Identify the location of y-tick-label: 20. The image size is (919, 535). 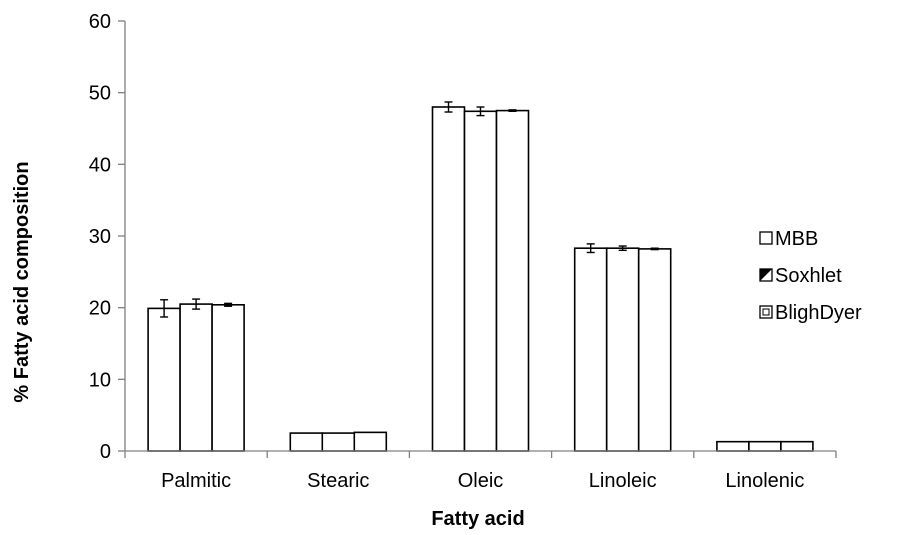
(100, 309).